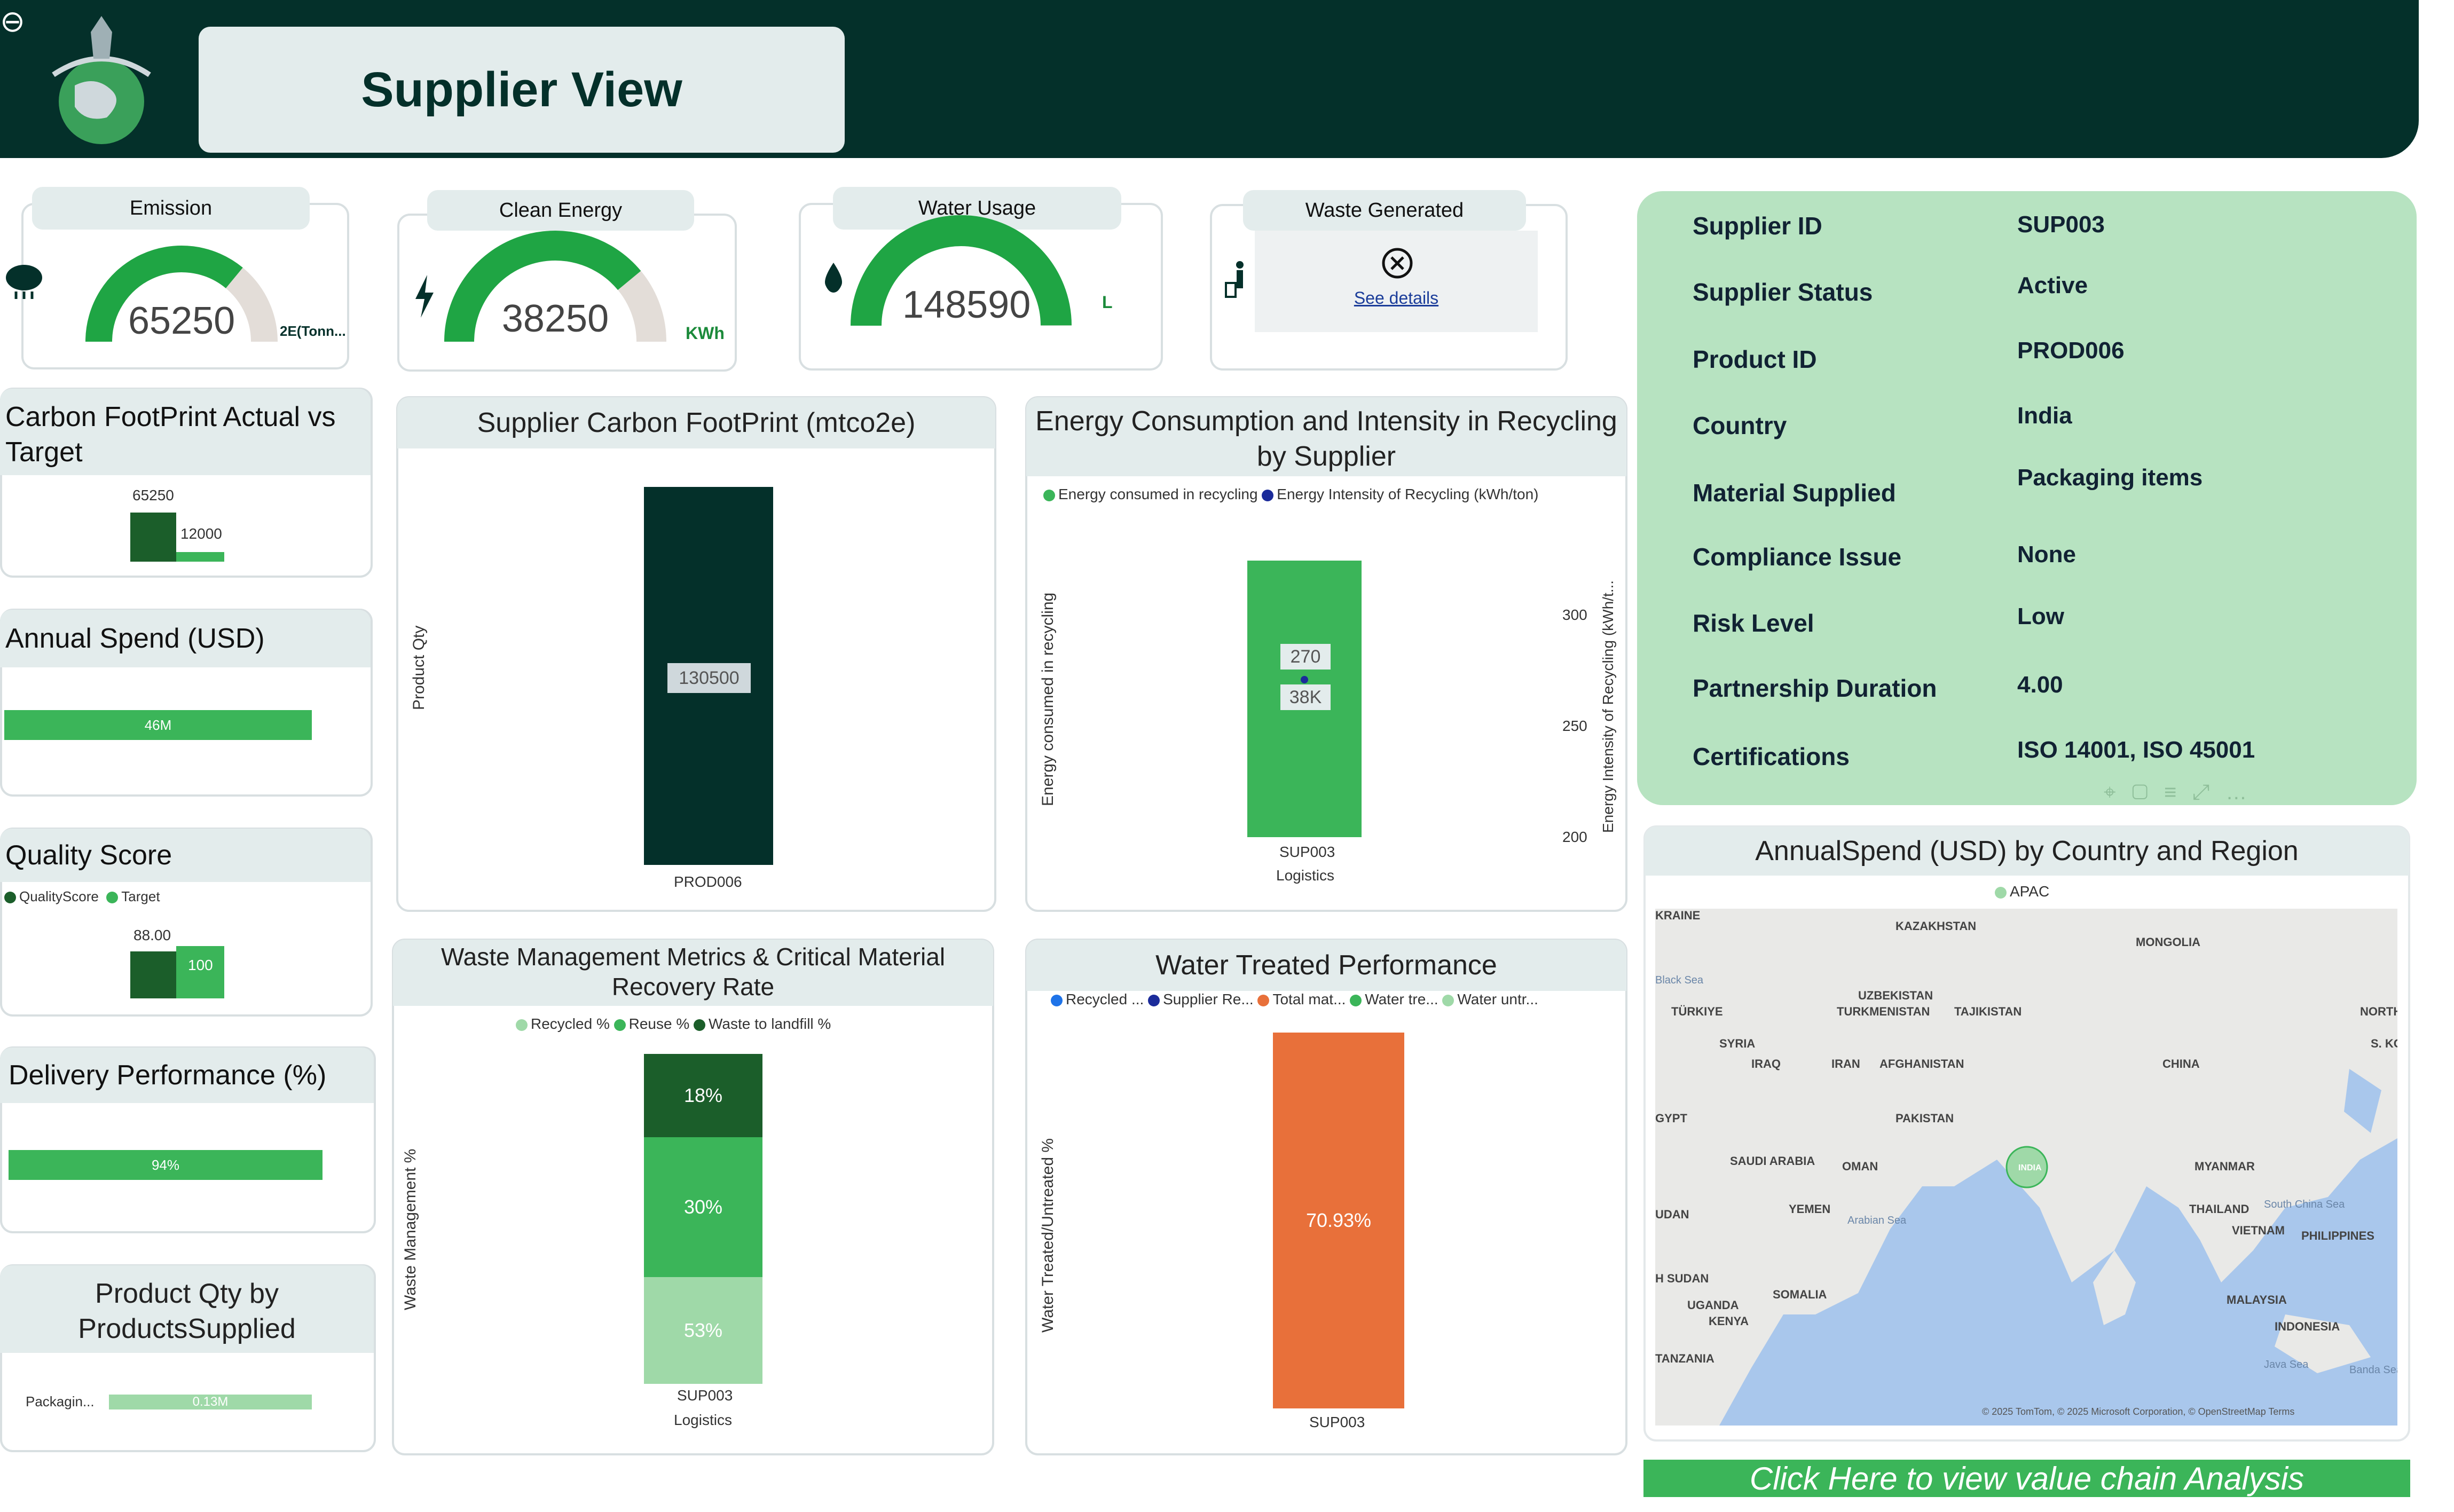 The height and width of the screenshot is (1512, 2454). I want to click on carbon-target-title: Carbon FootPrint Actual vs Target, so click(185, 432).